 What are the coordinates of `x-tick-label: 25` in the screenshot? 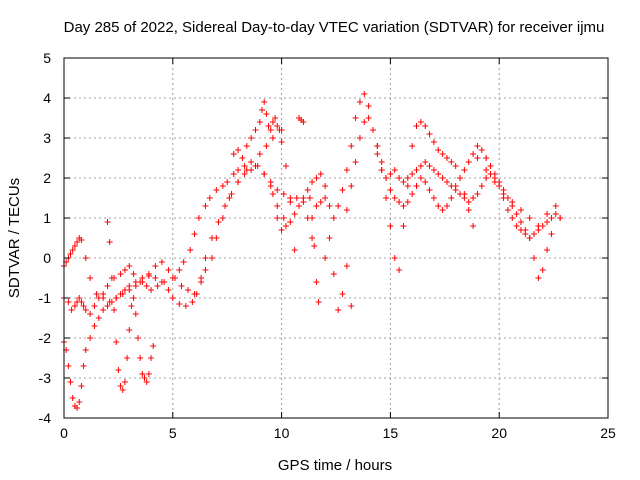 It's located at (608, 433).